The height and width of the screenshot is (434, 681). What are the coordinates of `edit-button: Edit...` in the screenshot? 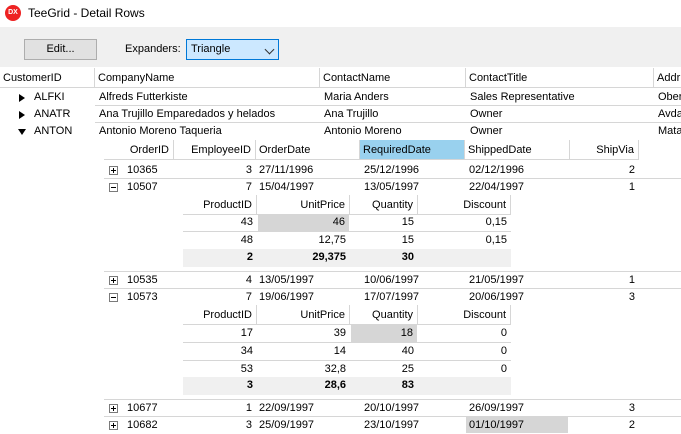 It's located at (60, 49).